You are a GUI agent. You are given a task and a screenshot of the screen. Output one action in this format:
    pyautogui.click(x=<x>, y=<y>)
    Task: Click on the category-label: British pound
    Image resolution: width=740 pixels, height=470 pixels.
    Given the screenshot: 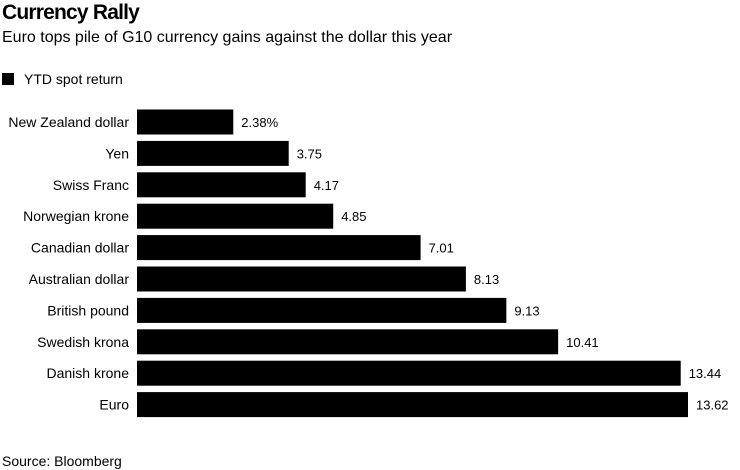 What is the action you would take?
    pyautogui.click(x=88, y=310)
    